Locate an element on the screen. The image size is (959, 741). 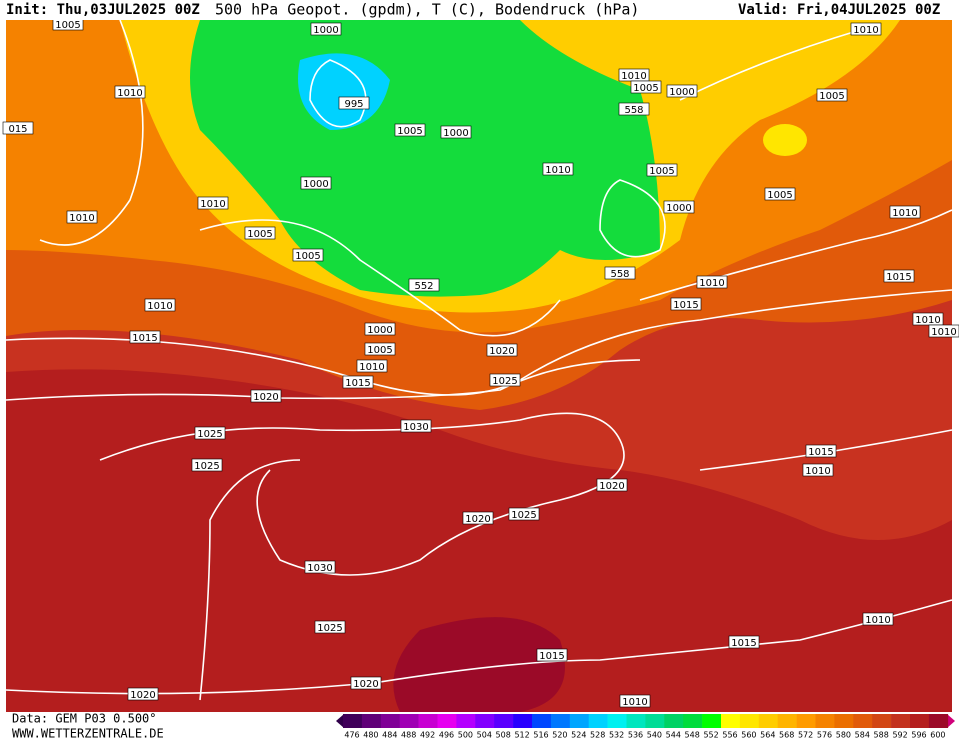
init-time: Init: Thu,03JUL2025 00Z is located at coordinates (103, 10).